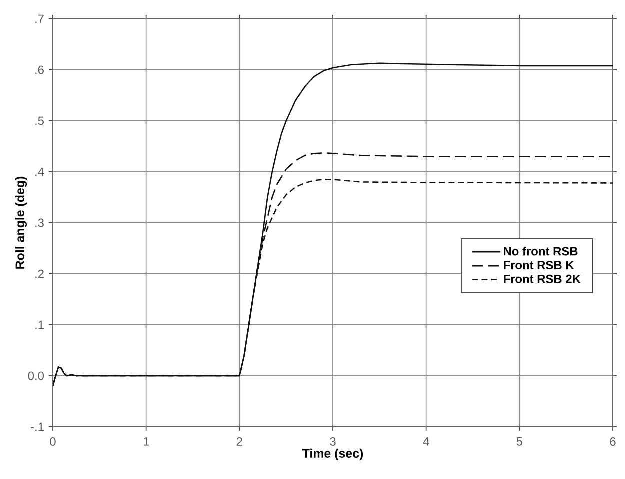  What do you see at coordinates (40, 274) in the screenshot?
I see `y-tick-label: .2` at bounding box center [40, 274].